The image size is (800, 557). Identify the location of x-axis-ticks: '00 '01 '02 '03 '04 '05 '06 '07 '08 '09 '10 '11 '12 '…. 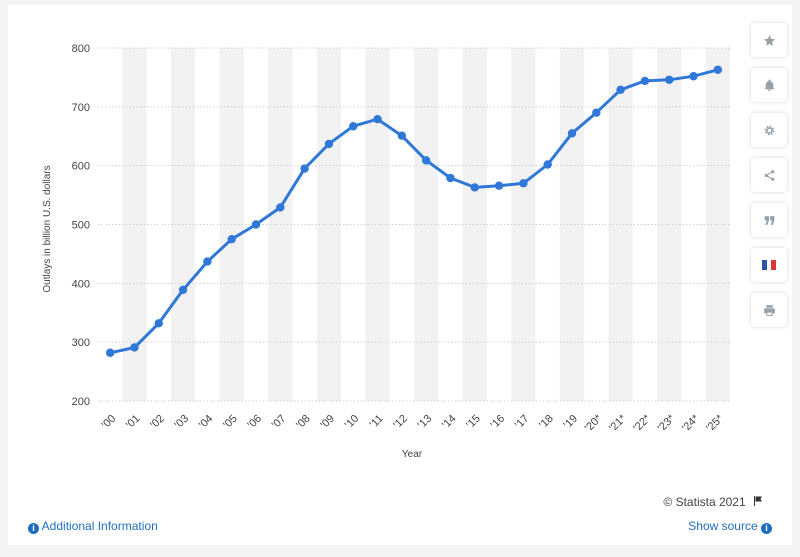
(413, 423).